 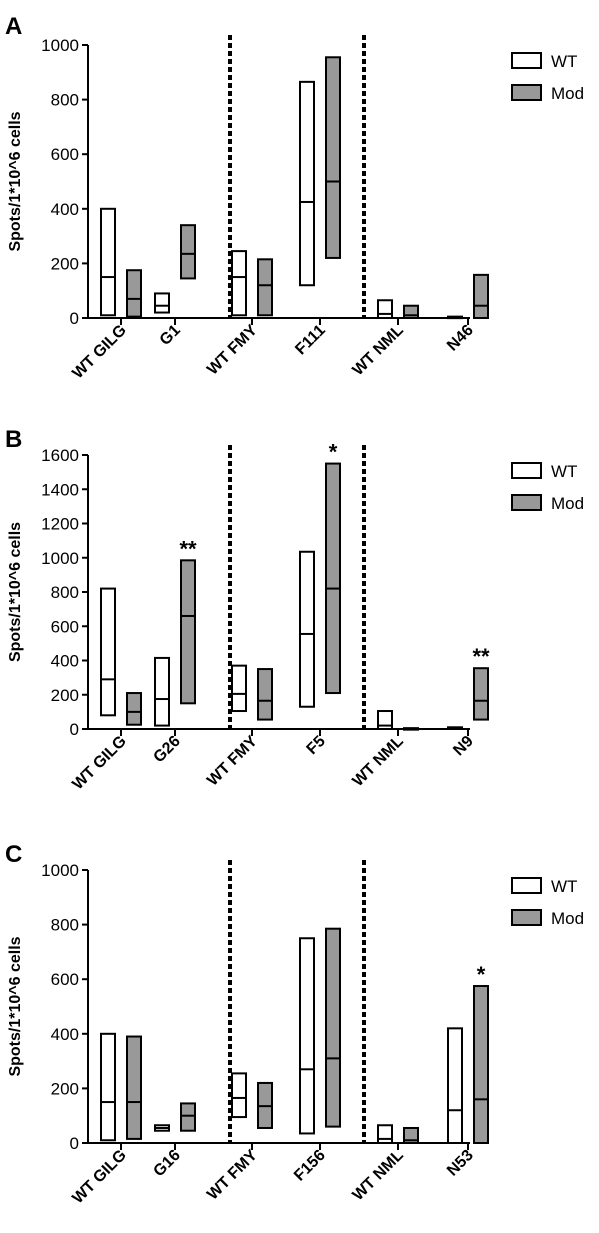 What do you see at coordinates (13, 854) in the screenshot?
I see `panel-letter: C` at bounding box center [13, 854].